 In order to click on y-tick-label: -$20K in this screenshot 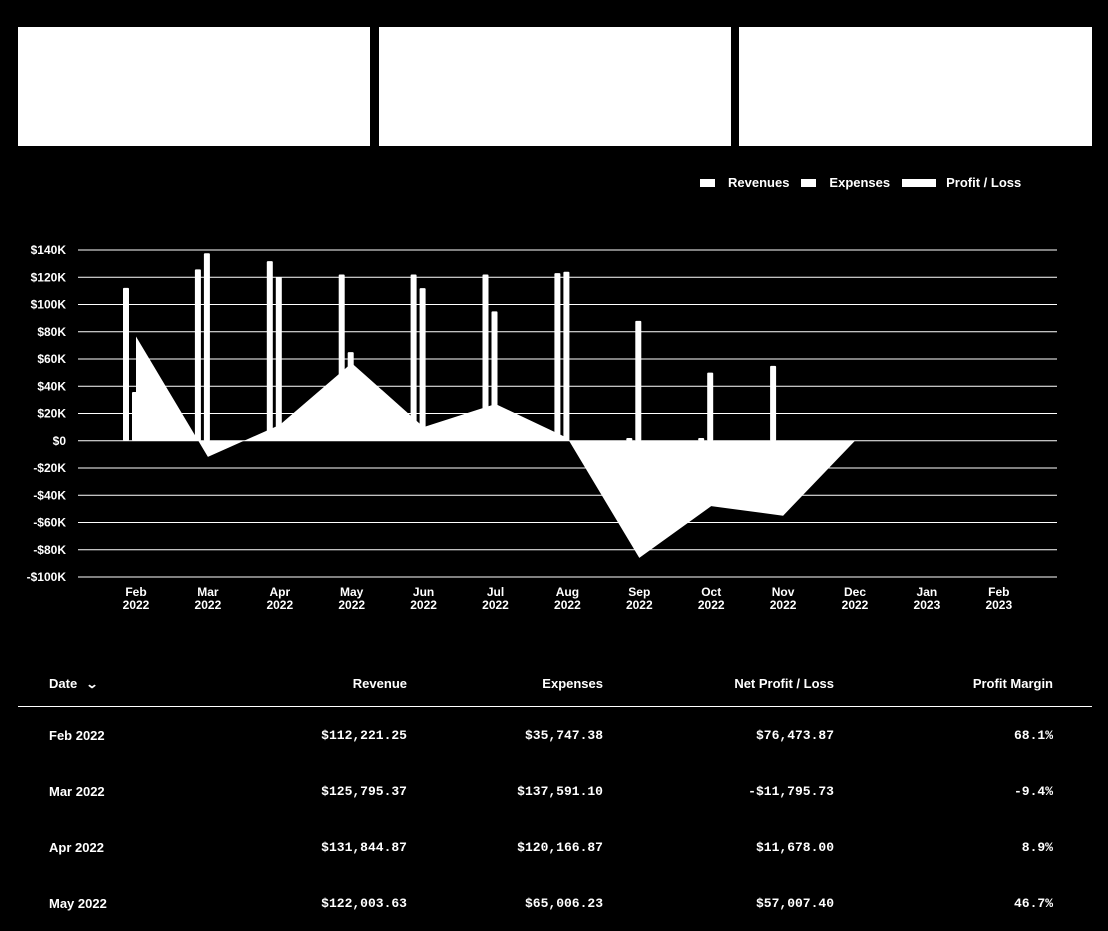, I will do `click(49, 468)`.